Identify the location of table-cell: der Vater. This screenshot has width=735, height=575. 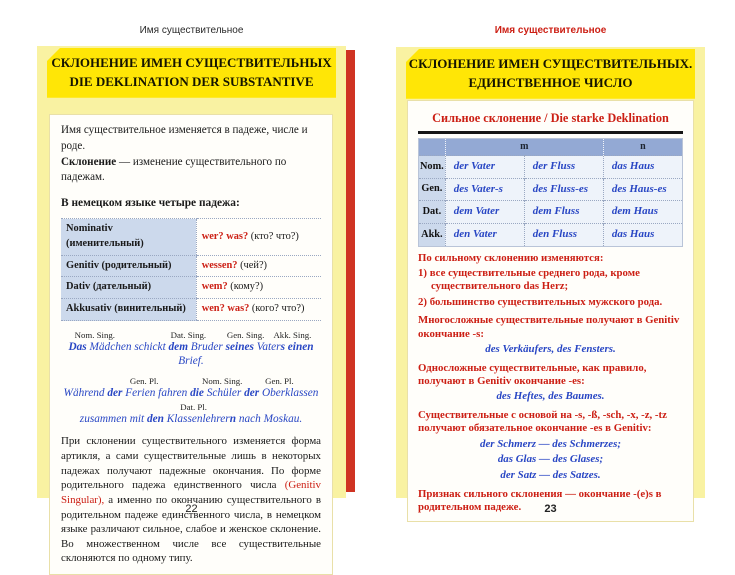
(484, 167).